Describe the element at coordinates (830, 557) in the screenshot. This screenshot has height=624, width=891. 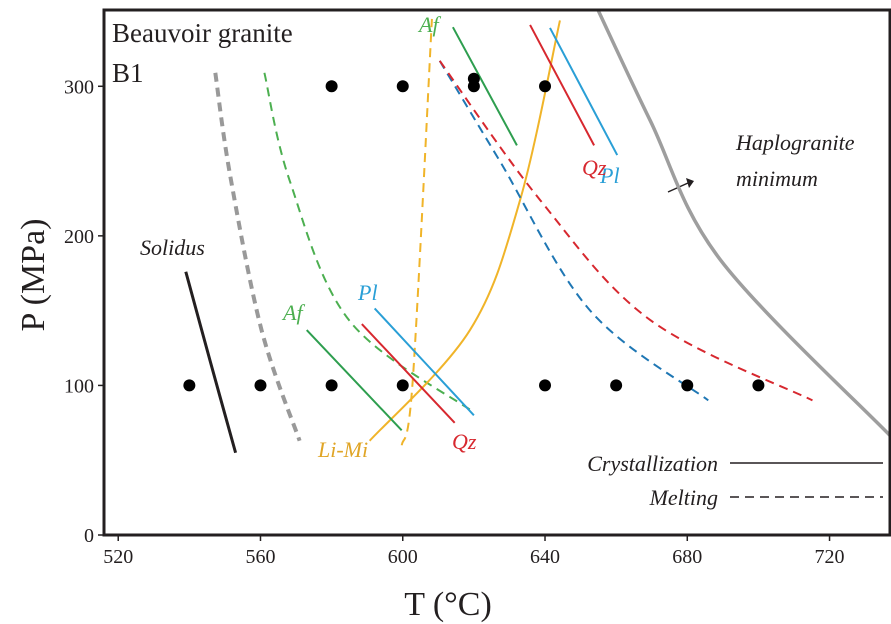
I see `x-tick-label: 720` at that location.